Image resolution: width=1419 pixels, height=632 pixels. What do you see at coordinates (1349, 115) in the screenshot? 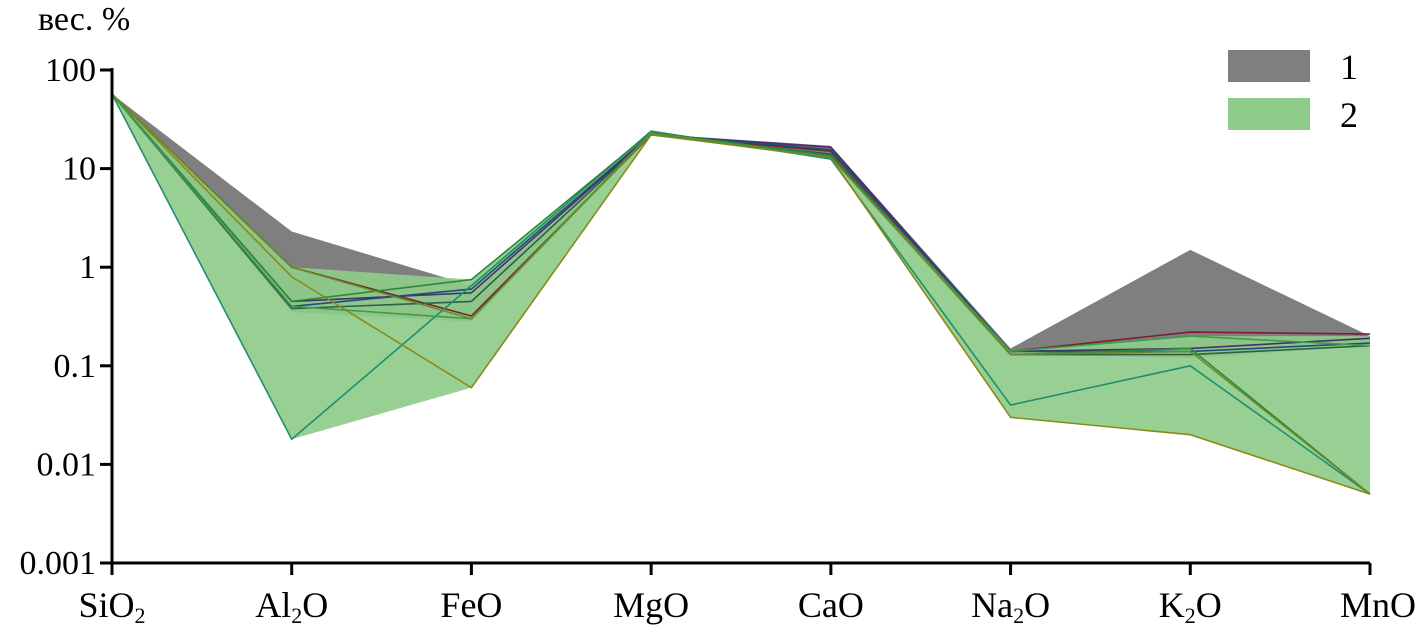
I see `legend-label-2: 2` at bounding box center [1349, 115].